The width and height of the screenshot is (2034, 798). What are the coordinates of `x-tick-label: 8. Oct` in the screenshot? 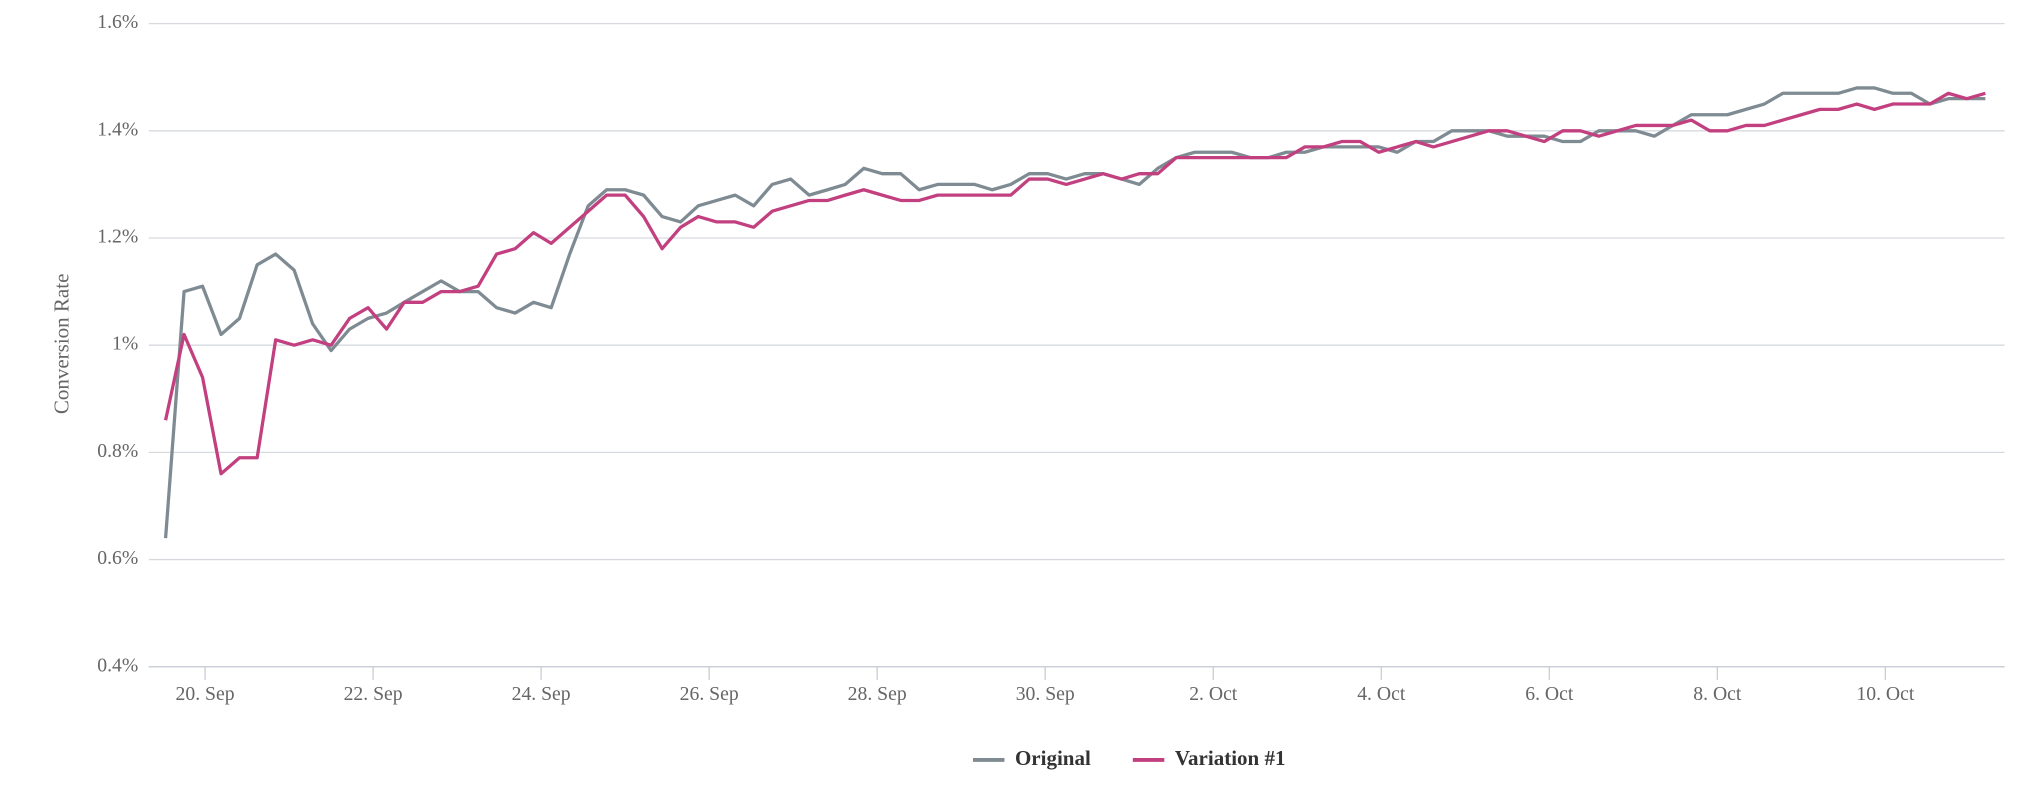 It's located at (1717, 694).